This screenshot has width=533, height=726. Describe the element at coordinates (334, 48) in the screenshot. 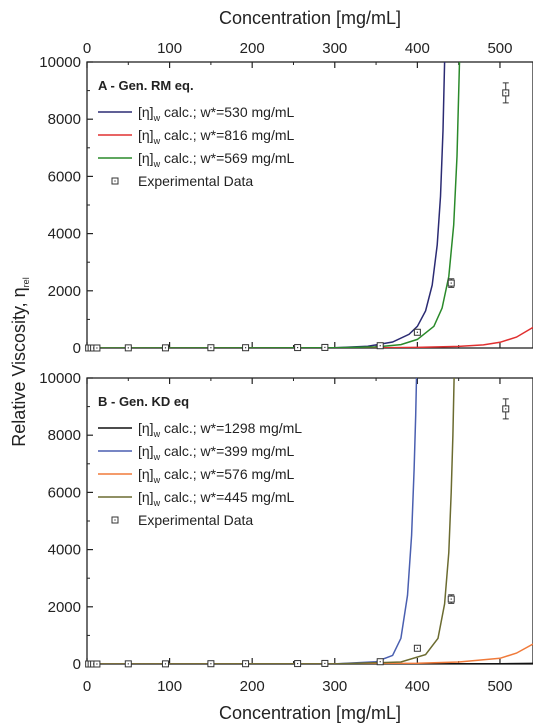

I see `top-x-tick-label-3: 300` at that location.